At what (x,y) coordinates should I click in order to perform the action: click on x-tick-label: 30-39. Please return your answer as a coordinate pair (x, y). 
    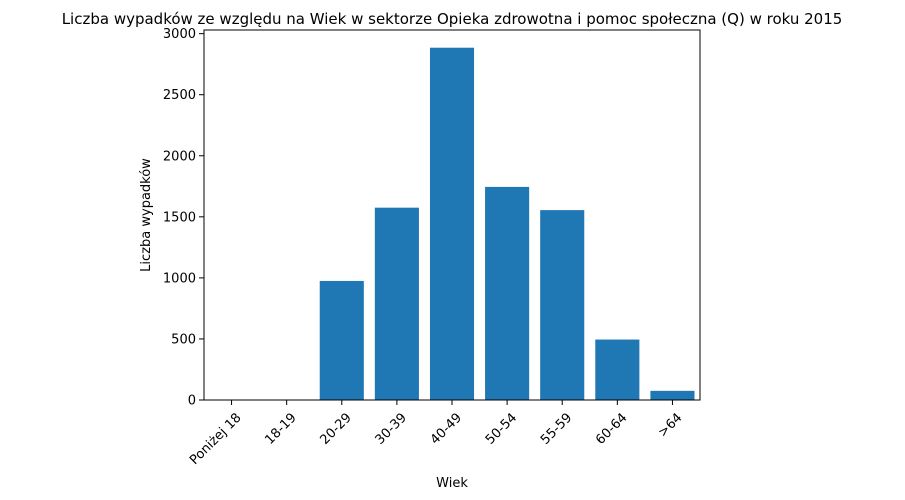
    Looking at the image, I should click on (391, 428).